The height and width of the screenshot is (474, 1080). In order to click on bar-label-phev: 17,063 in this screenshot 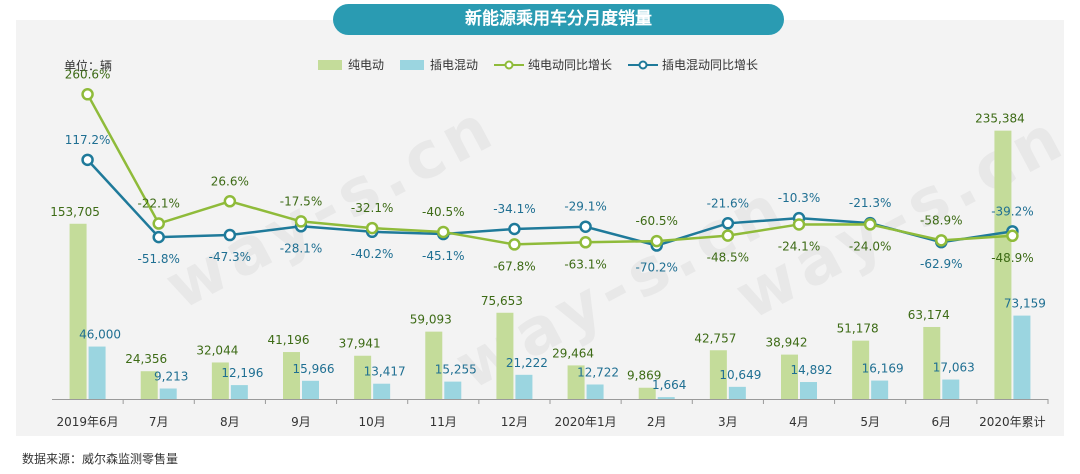, I will do `click(954, 368)`.